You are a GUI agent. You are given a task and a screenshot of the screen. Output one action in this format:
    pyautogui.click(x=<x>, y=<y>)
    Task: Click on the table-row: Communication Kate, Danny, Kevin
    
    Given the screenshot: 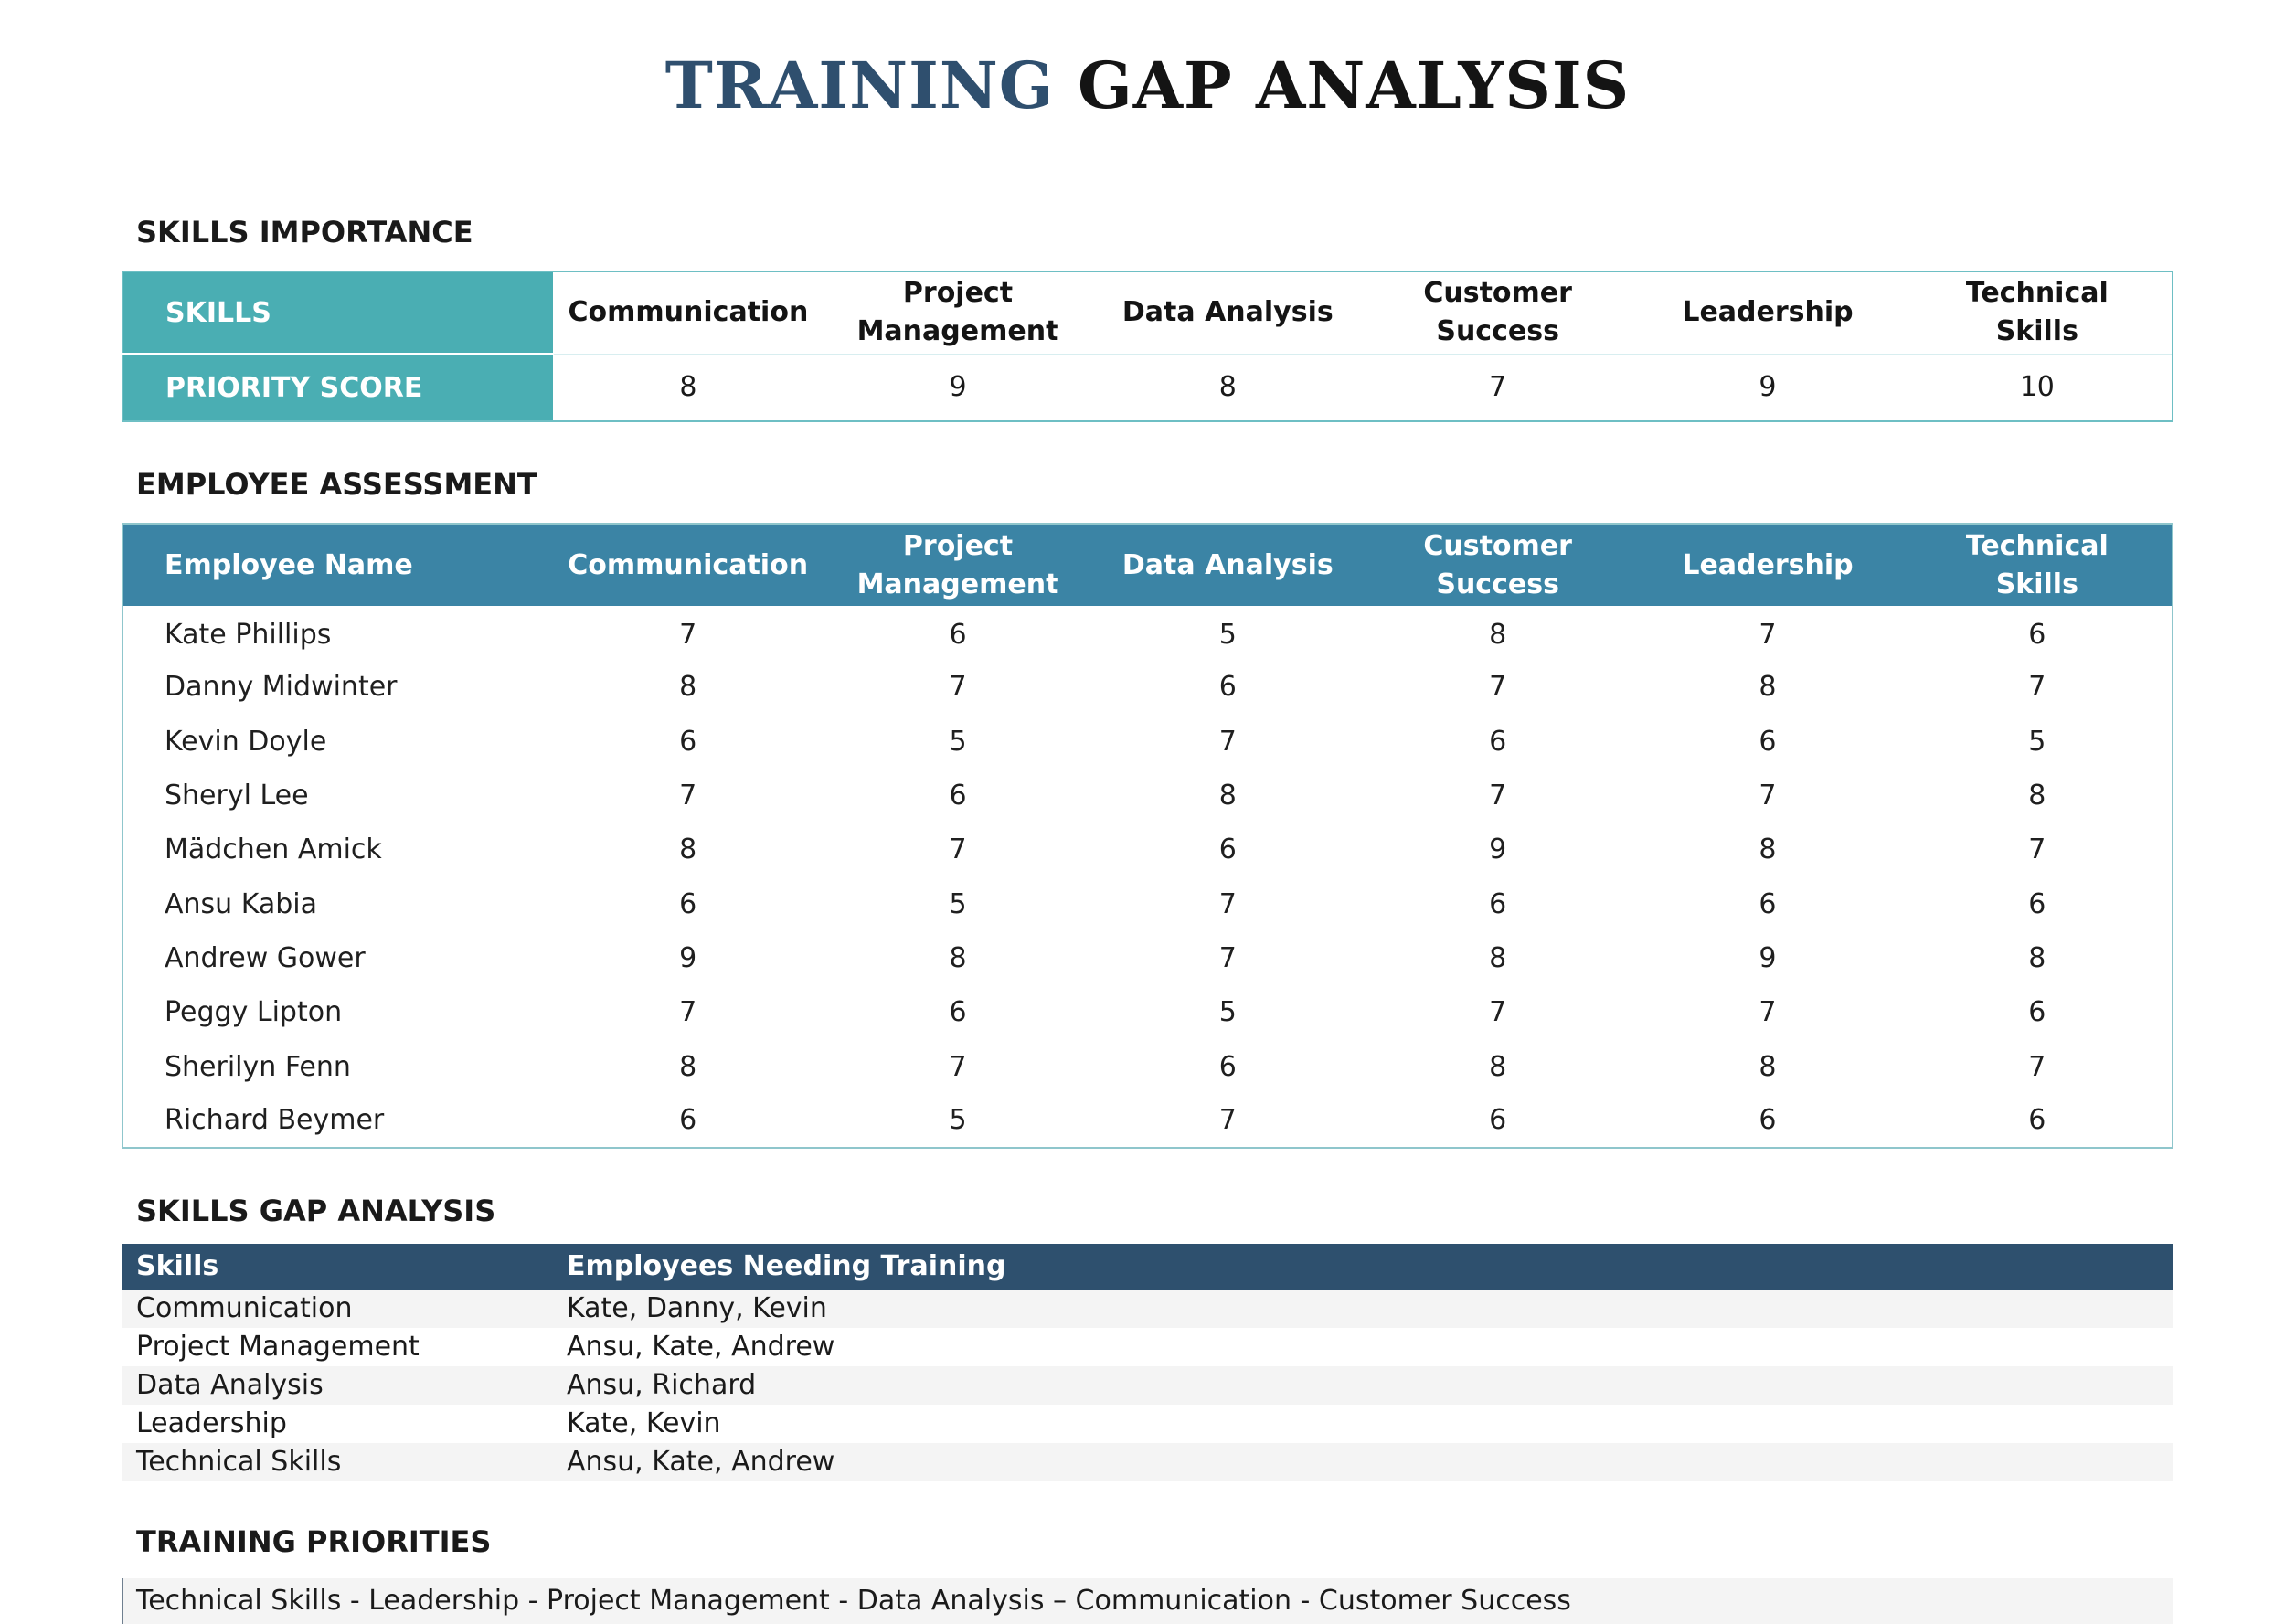 What is the action you would take?
    pyautogui.click(x=1147, y=1308)
    